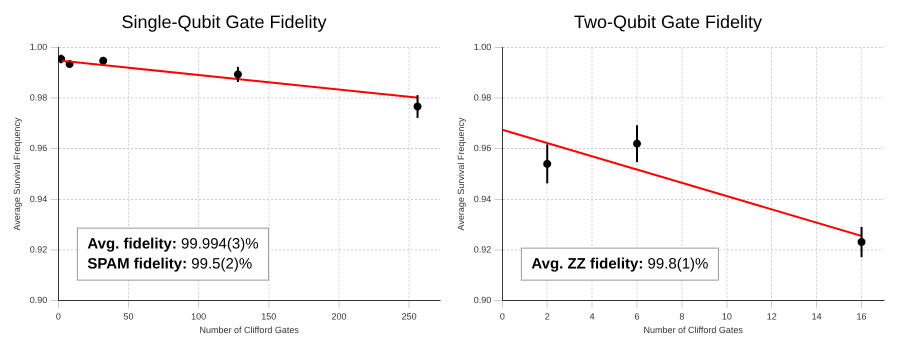  What do you see at coordinates (198, 316) in the screenshot?
I see `x-tick-label: 100` at bounding box center [198, 316].